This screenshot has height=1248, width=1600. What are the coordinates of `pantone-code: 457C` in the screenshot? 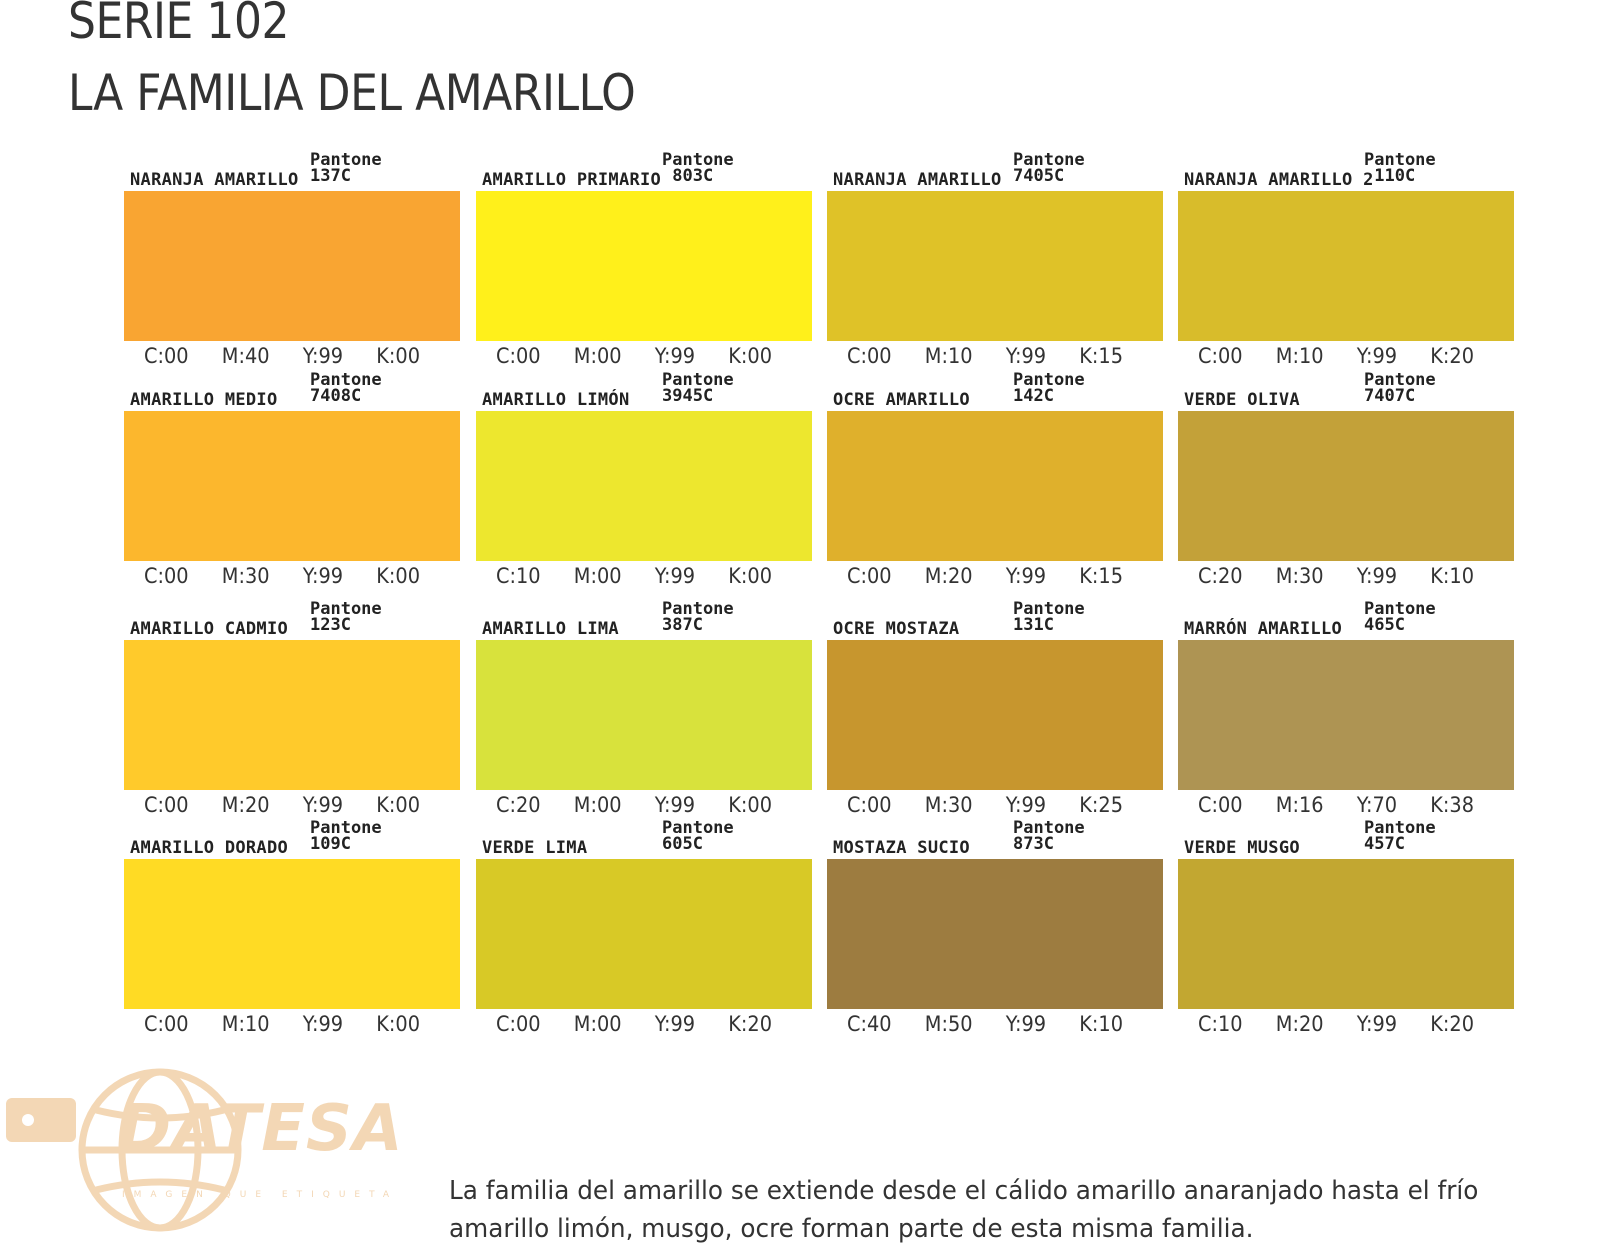 It's located at (1384, 844).